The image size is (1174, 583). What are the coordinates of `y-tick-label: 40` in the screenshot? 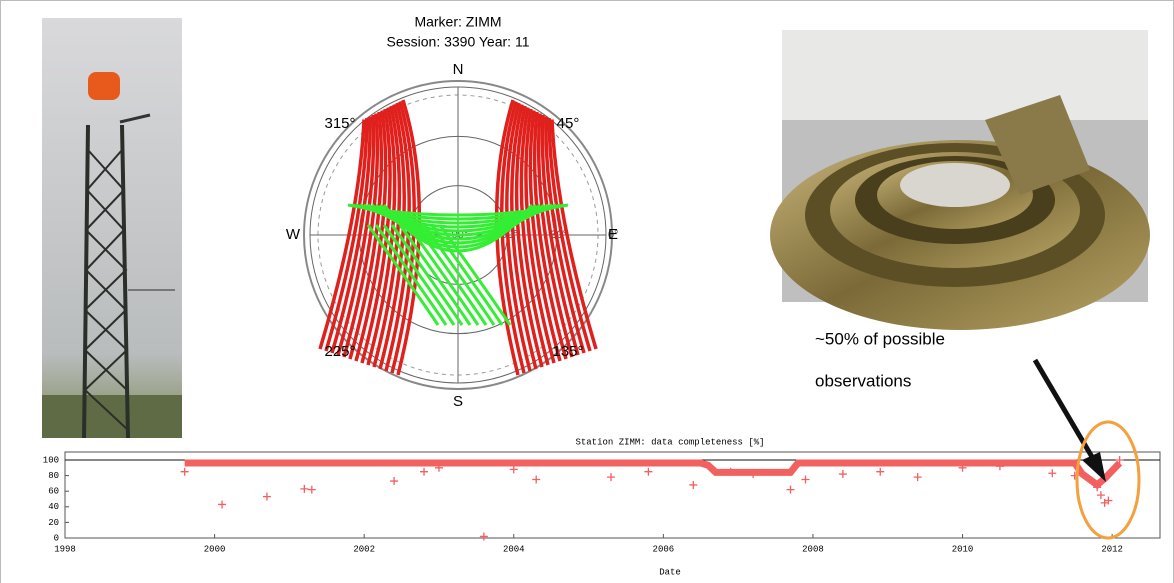 It's located at (53, 507).